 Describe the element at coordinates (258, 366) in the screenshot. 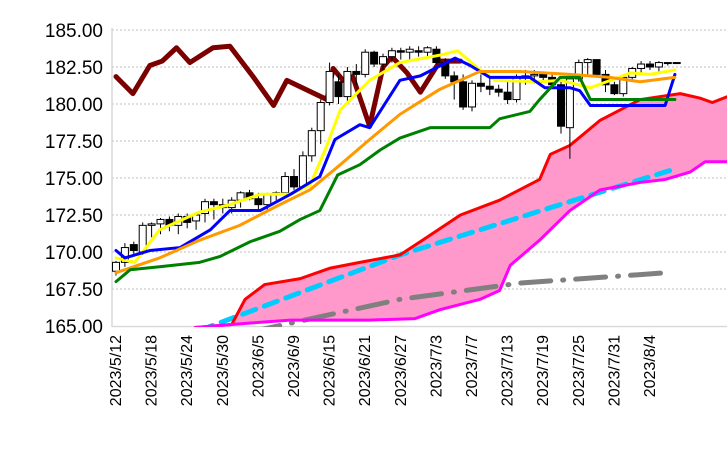

I see `x-tick-label: 2023/6/5` at that location.